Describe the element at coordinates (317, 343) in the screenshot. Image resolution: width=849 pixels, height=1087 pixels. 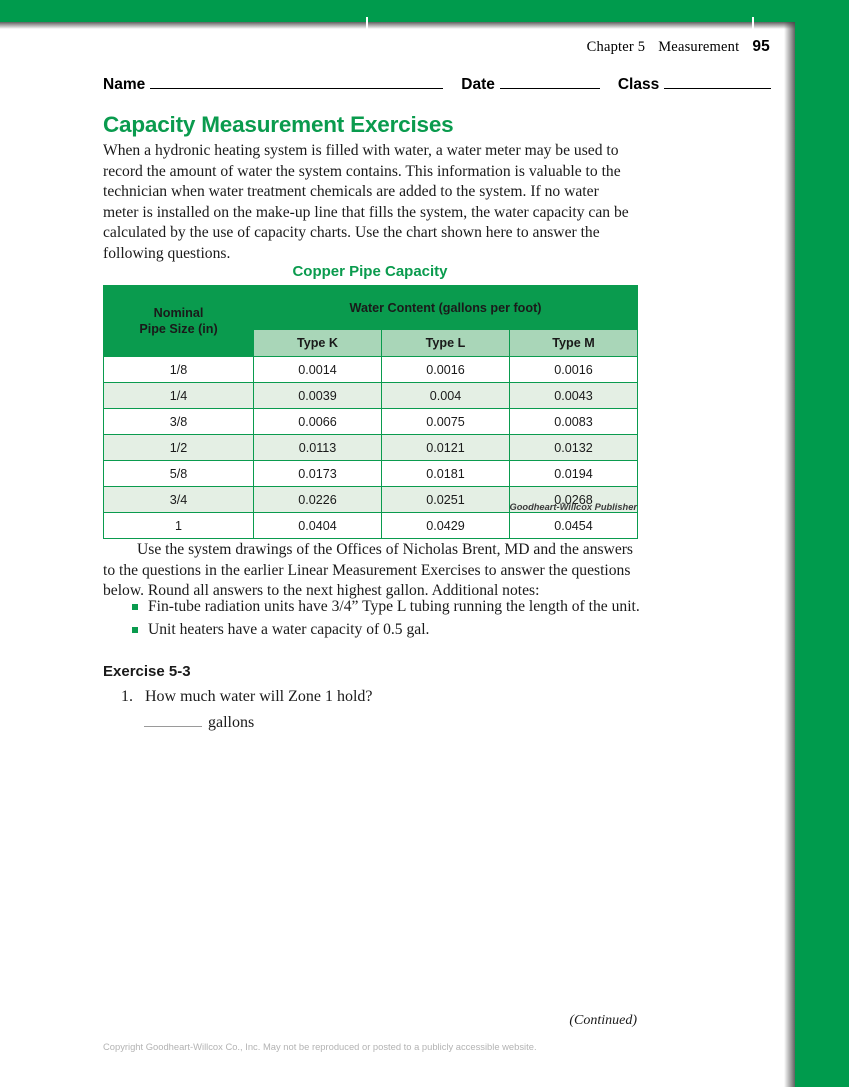
I see `header-type-k: Type K` at that location.